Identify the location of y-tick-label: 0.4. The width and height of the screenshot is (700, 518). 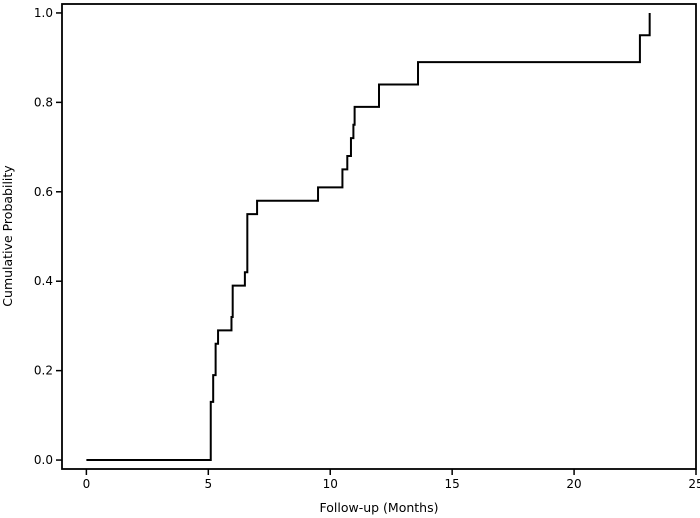
(43, 281).